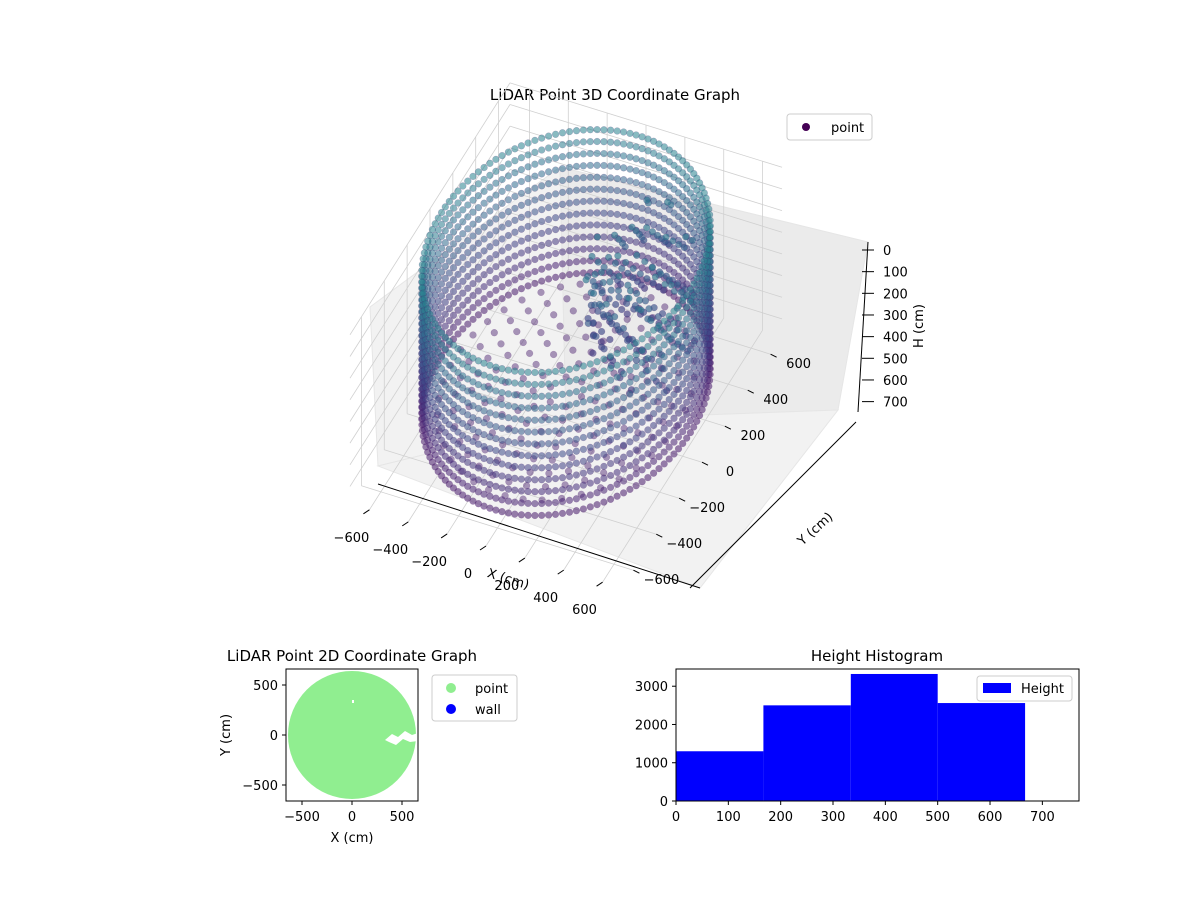 The height and width of the screenshot is (900, 1200). What do you see at coordinates (895, 381) in the screenshot?
I see `z-tick-label: 600` at bounding box center [895, 381].